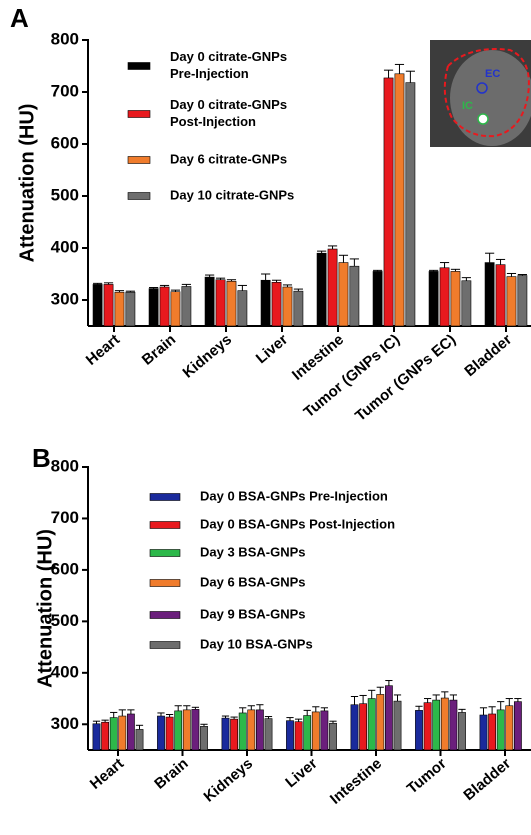  What do you see at coordinates (488, 355) in the screenshot?
I see `x-tick-label: Bladder` at bounding box center [488, 355].